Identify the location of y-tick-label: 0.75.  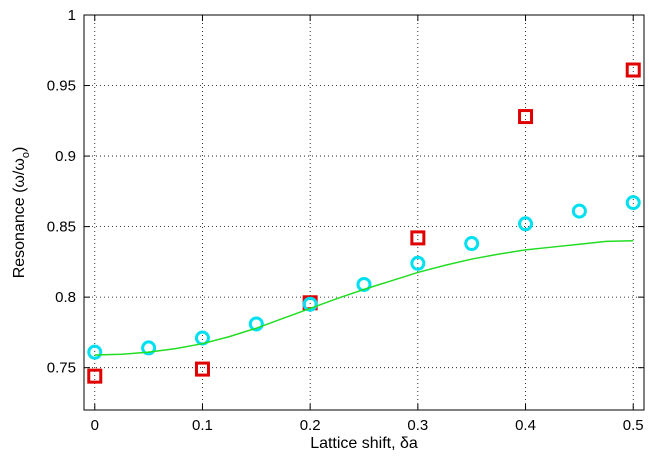
(61, 368).